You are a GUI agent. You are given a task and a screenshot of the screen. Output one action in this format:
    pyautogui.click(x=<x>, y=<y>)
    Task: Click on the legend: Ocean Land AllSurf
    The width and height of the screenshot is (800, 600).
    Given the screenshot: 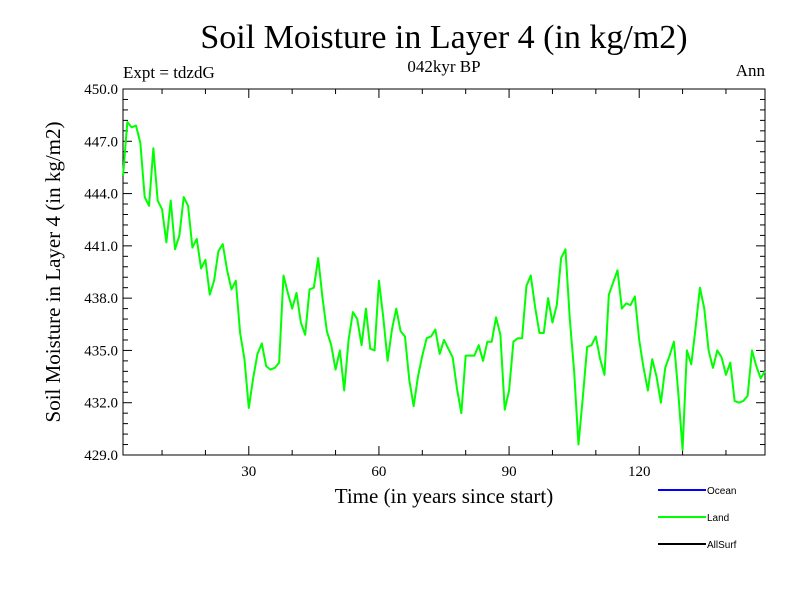 What is the action you would take?
    pyautogui.click(x=697, y=518)
    